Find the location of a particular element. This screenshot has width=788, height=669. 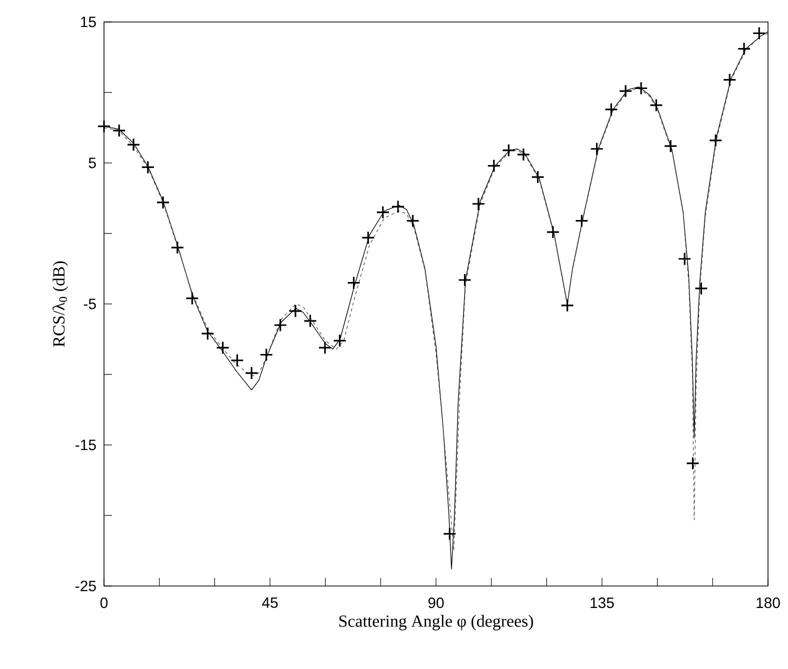

y-tick-label: 5 is located at coordinates (92, 163).